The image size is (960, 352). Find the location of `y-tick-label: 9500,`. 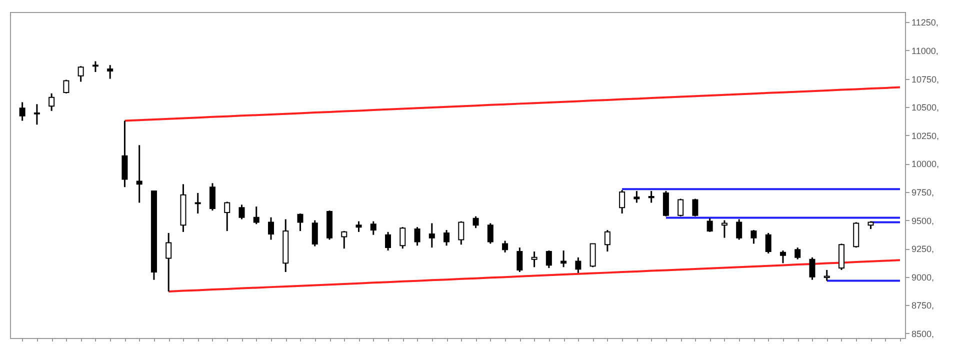

y-tick-label: 9500, is located at coordinates (923, 221).